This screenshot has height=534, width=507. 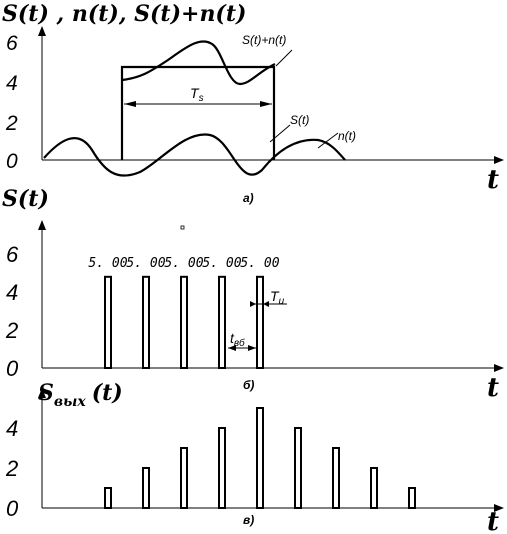 I want to click on panel-c-sublabel: в), so click(x=248, y=520).